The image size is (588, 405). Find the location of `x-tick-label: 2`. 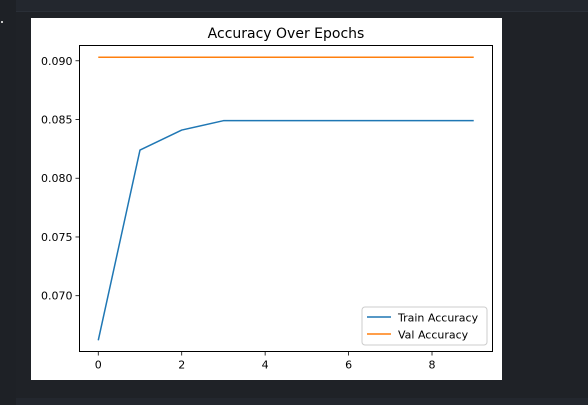

x-tick-label: 2 is located at coordinates (181, 365).